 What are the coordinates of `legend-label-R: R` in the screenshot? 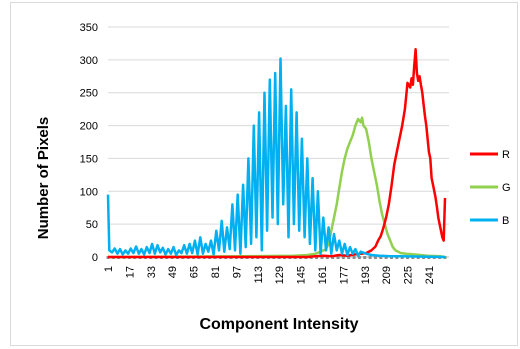 It's located at (506, 155).